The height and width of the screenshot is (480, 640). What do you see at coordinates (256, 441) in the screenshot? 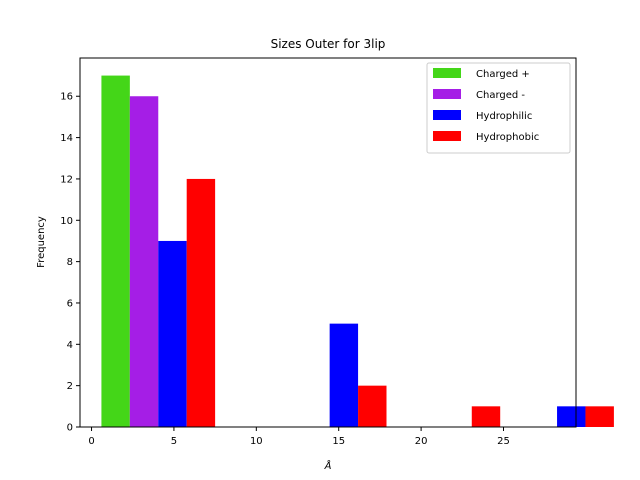
I see `x-tick-label: 10` at bounding box center [256, 441].